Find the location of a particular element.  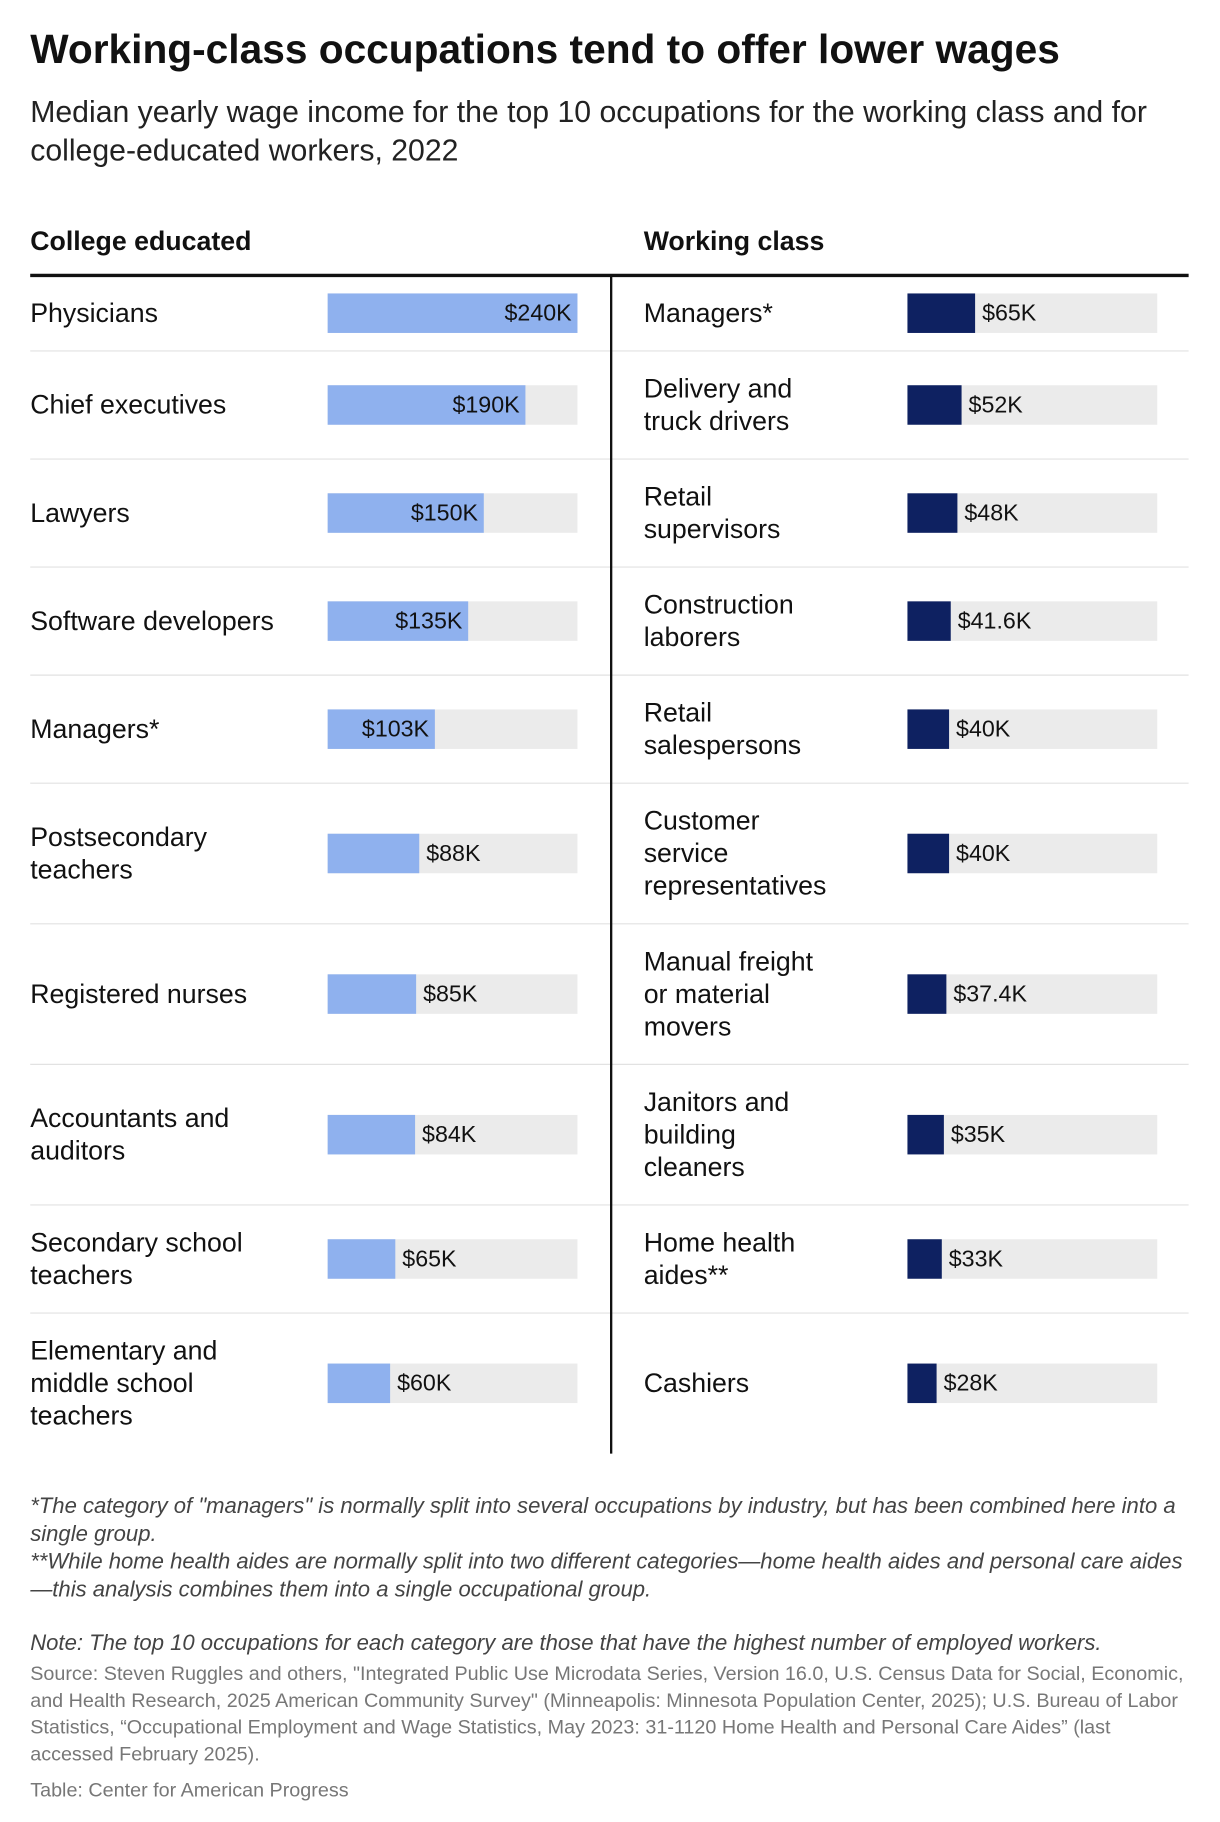

category-box: Customer service representatives is located at coordinates (735, 852).